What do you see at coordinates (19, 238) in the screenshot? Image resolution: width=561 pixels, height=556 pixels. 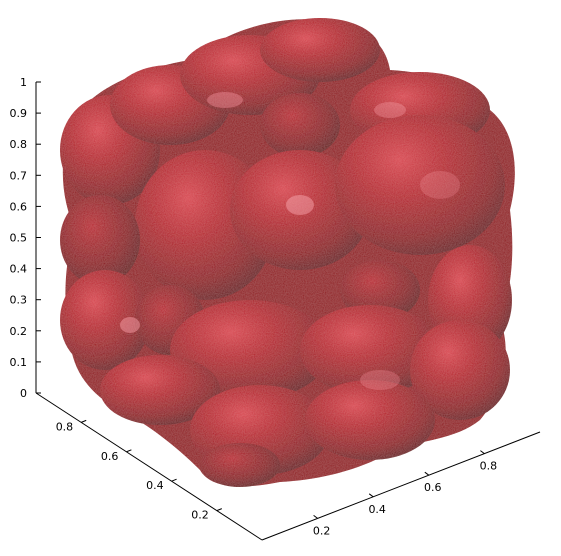 I see `z-tick-label: 0.5` at bounding box center [19, 238].